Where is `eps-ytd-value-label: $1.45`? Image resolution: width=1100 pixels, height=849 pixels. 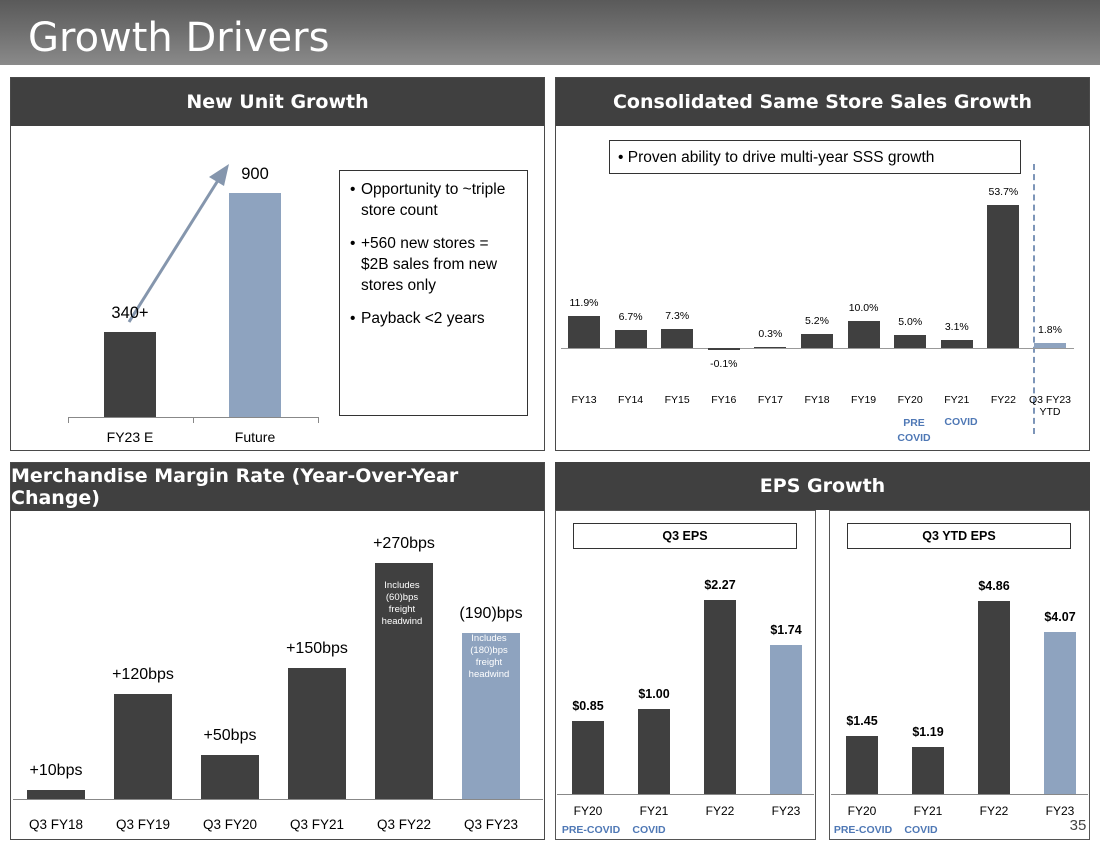 eps-ytd-value-label: $1.45 is located at coordinates (862, 721).